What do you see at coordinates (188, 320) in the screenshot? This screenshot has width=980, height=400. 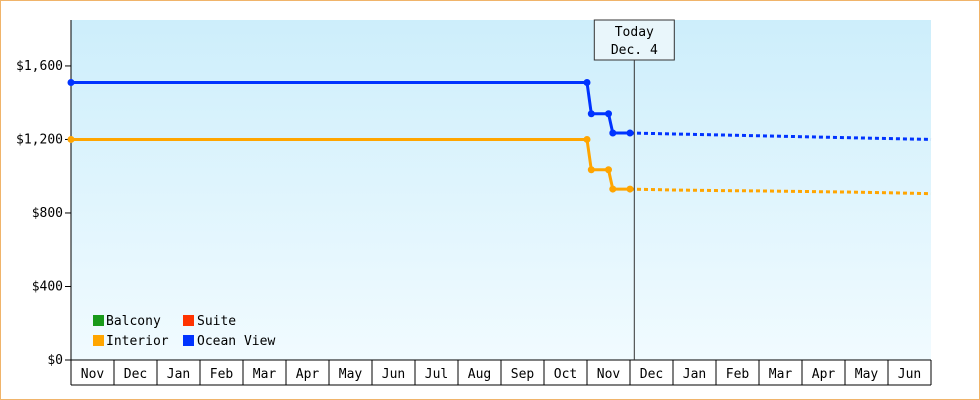 I see `legend-swatch-suite` at bounding box center [188, 320].